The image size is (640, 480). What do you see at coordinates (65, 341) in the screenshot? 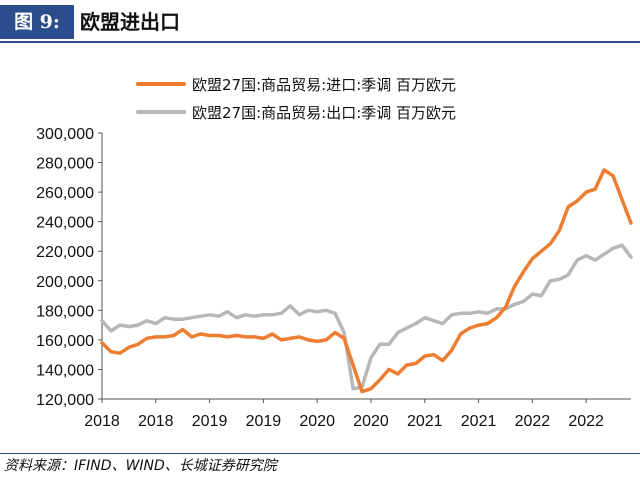
I see `y-tick-label: 160,000` at bounding box center [65, 341].